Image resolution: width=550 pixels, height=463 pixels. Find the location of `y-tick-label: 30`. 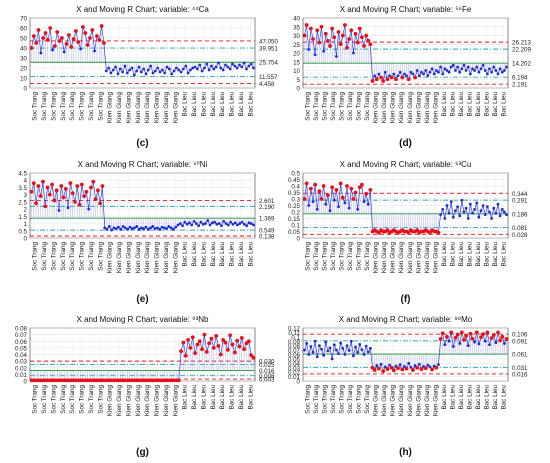

y-tick-label: 30 is located at coordinates (23, 59).